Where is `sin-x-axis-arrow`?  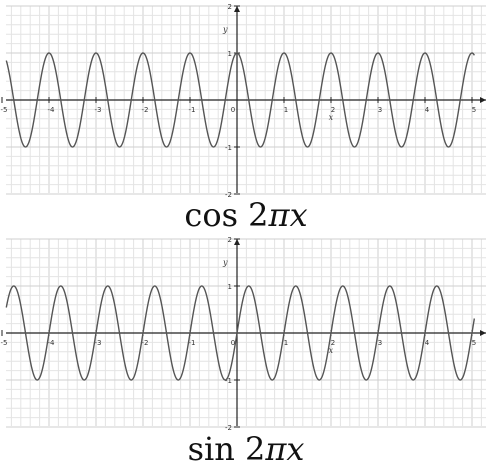
sin-x-axis-arrow is located at coordinates (483, 333).